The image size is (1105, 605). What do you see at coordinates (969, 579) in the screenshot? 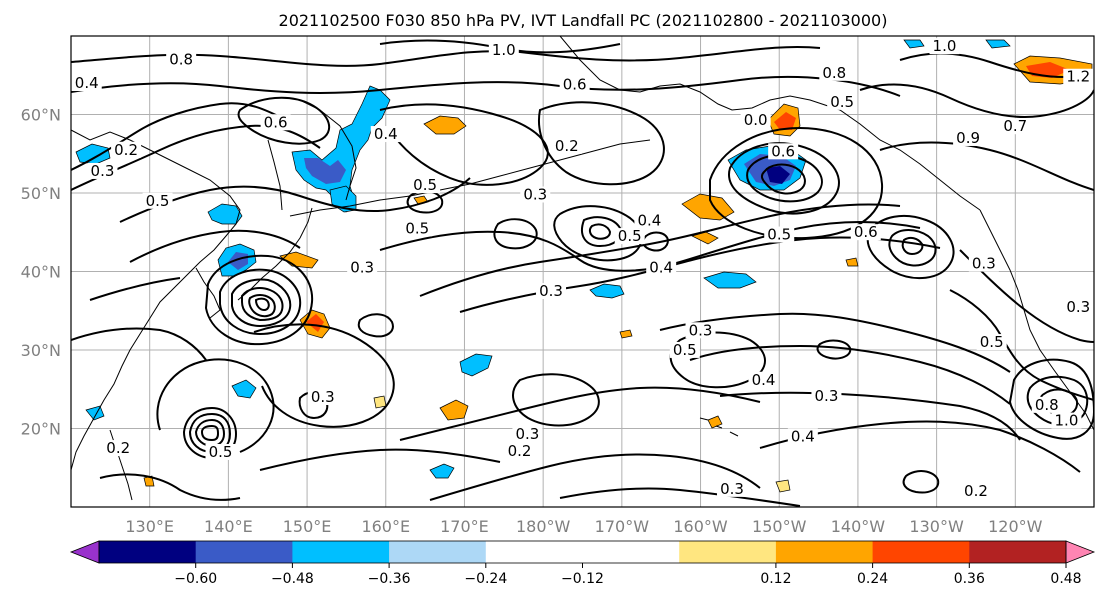
I see `colorbar-tick-label: 0.36` at bounding box center [969, 579].